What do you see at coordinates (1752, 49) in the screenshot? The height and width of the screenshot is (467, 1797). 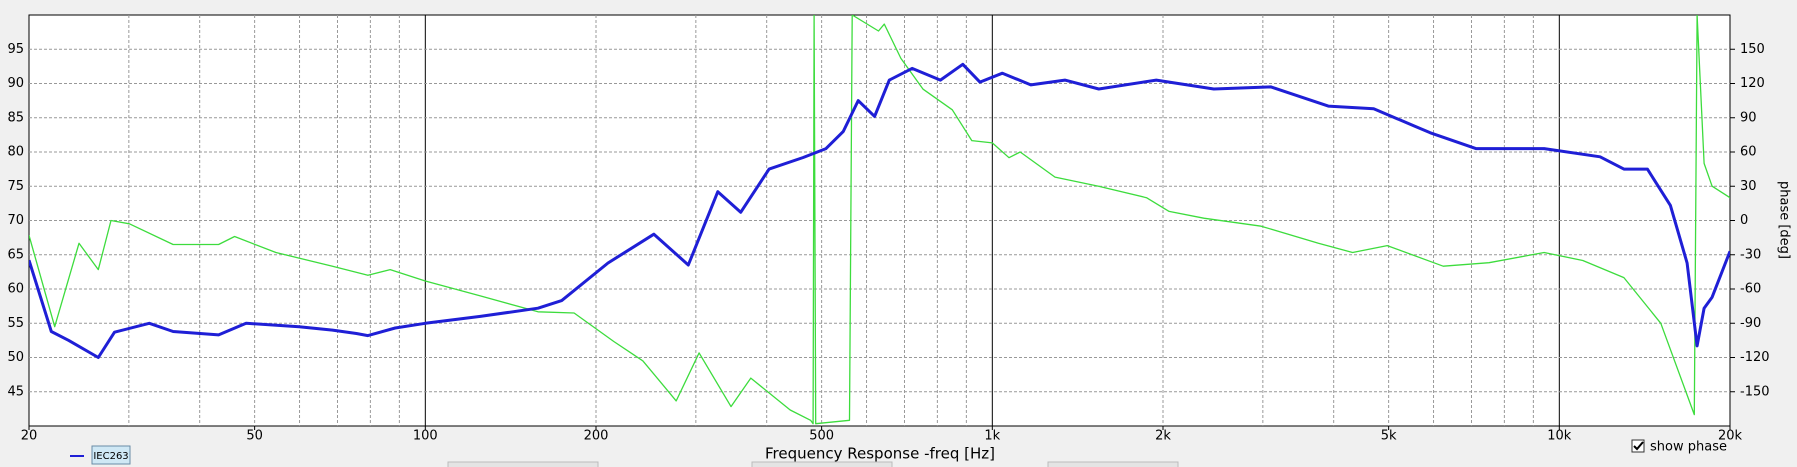 I see `y2-tick-label: 150` at bounding box center [1752, 49].